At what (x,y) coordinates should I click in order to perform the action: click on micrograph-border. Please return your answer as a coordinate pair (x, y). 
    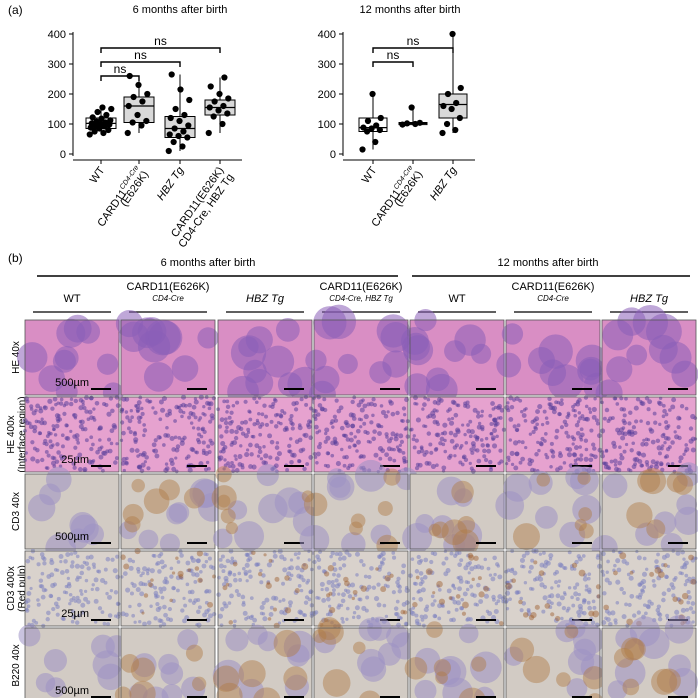
    Looking at the image, I should click on (457, 662).